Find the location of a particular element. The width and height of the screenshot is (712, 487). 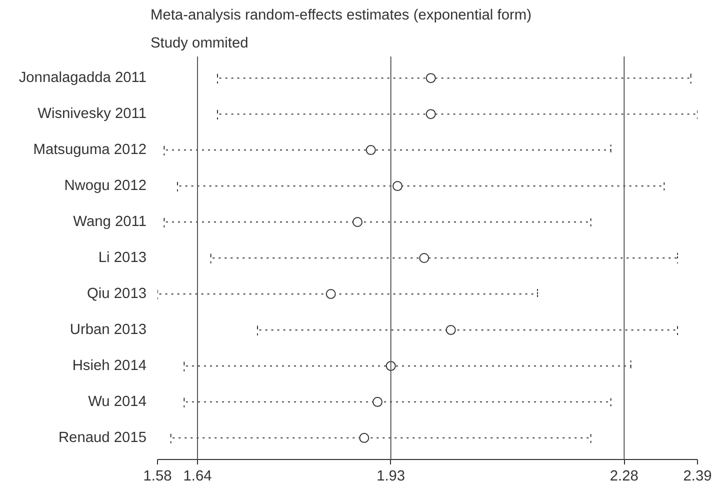

y-tick-label: Nwogu 2012 is located at coordinates (105, 186).